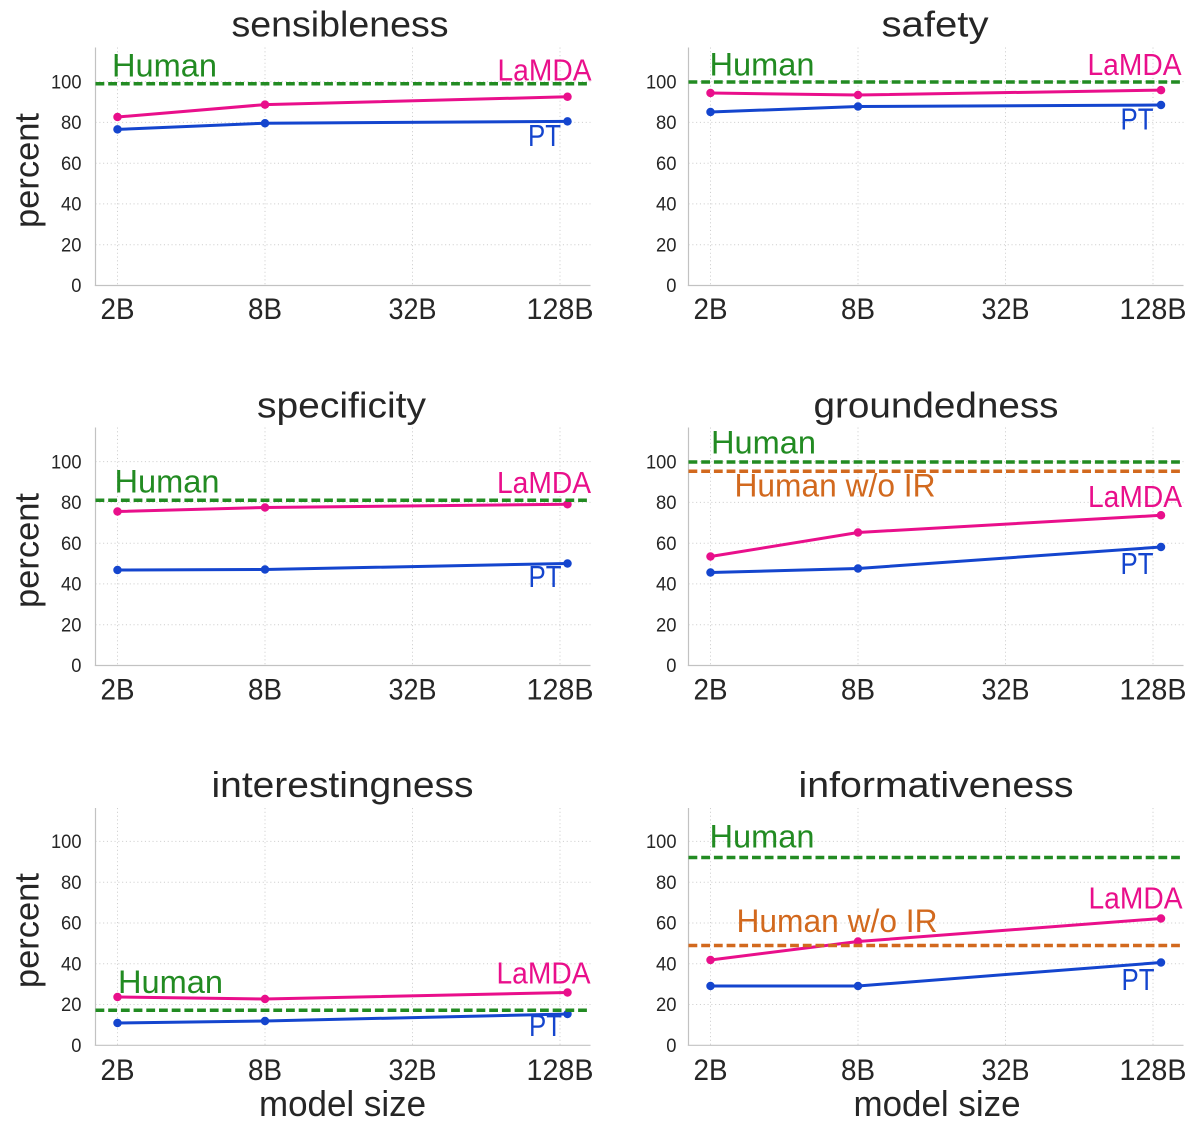 This screenshot has width=1200, height=1143. I want to click on svg-text: safety, so click(935, 24).